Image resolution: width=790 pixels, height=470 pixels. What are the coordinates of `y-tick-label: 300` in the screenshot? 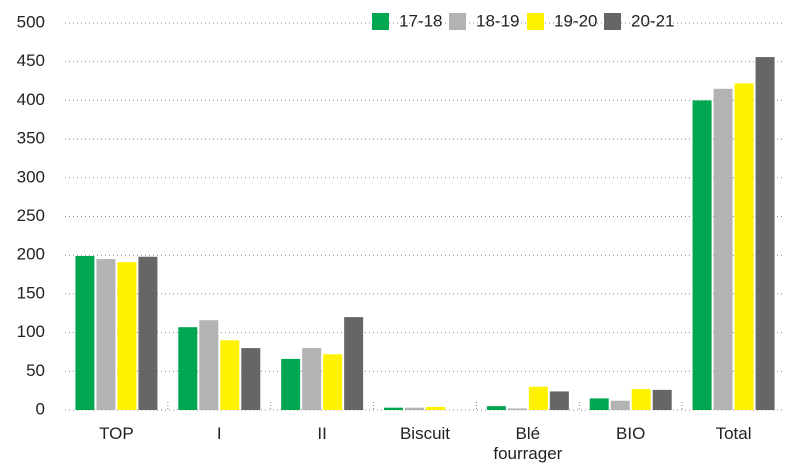 It's located at (31, 176).